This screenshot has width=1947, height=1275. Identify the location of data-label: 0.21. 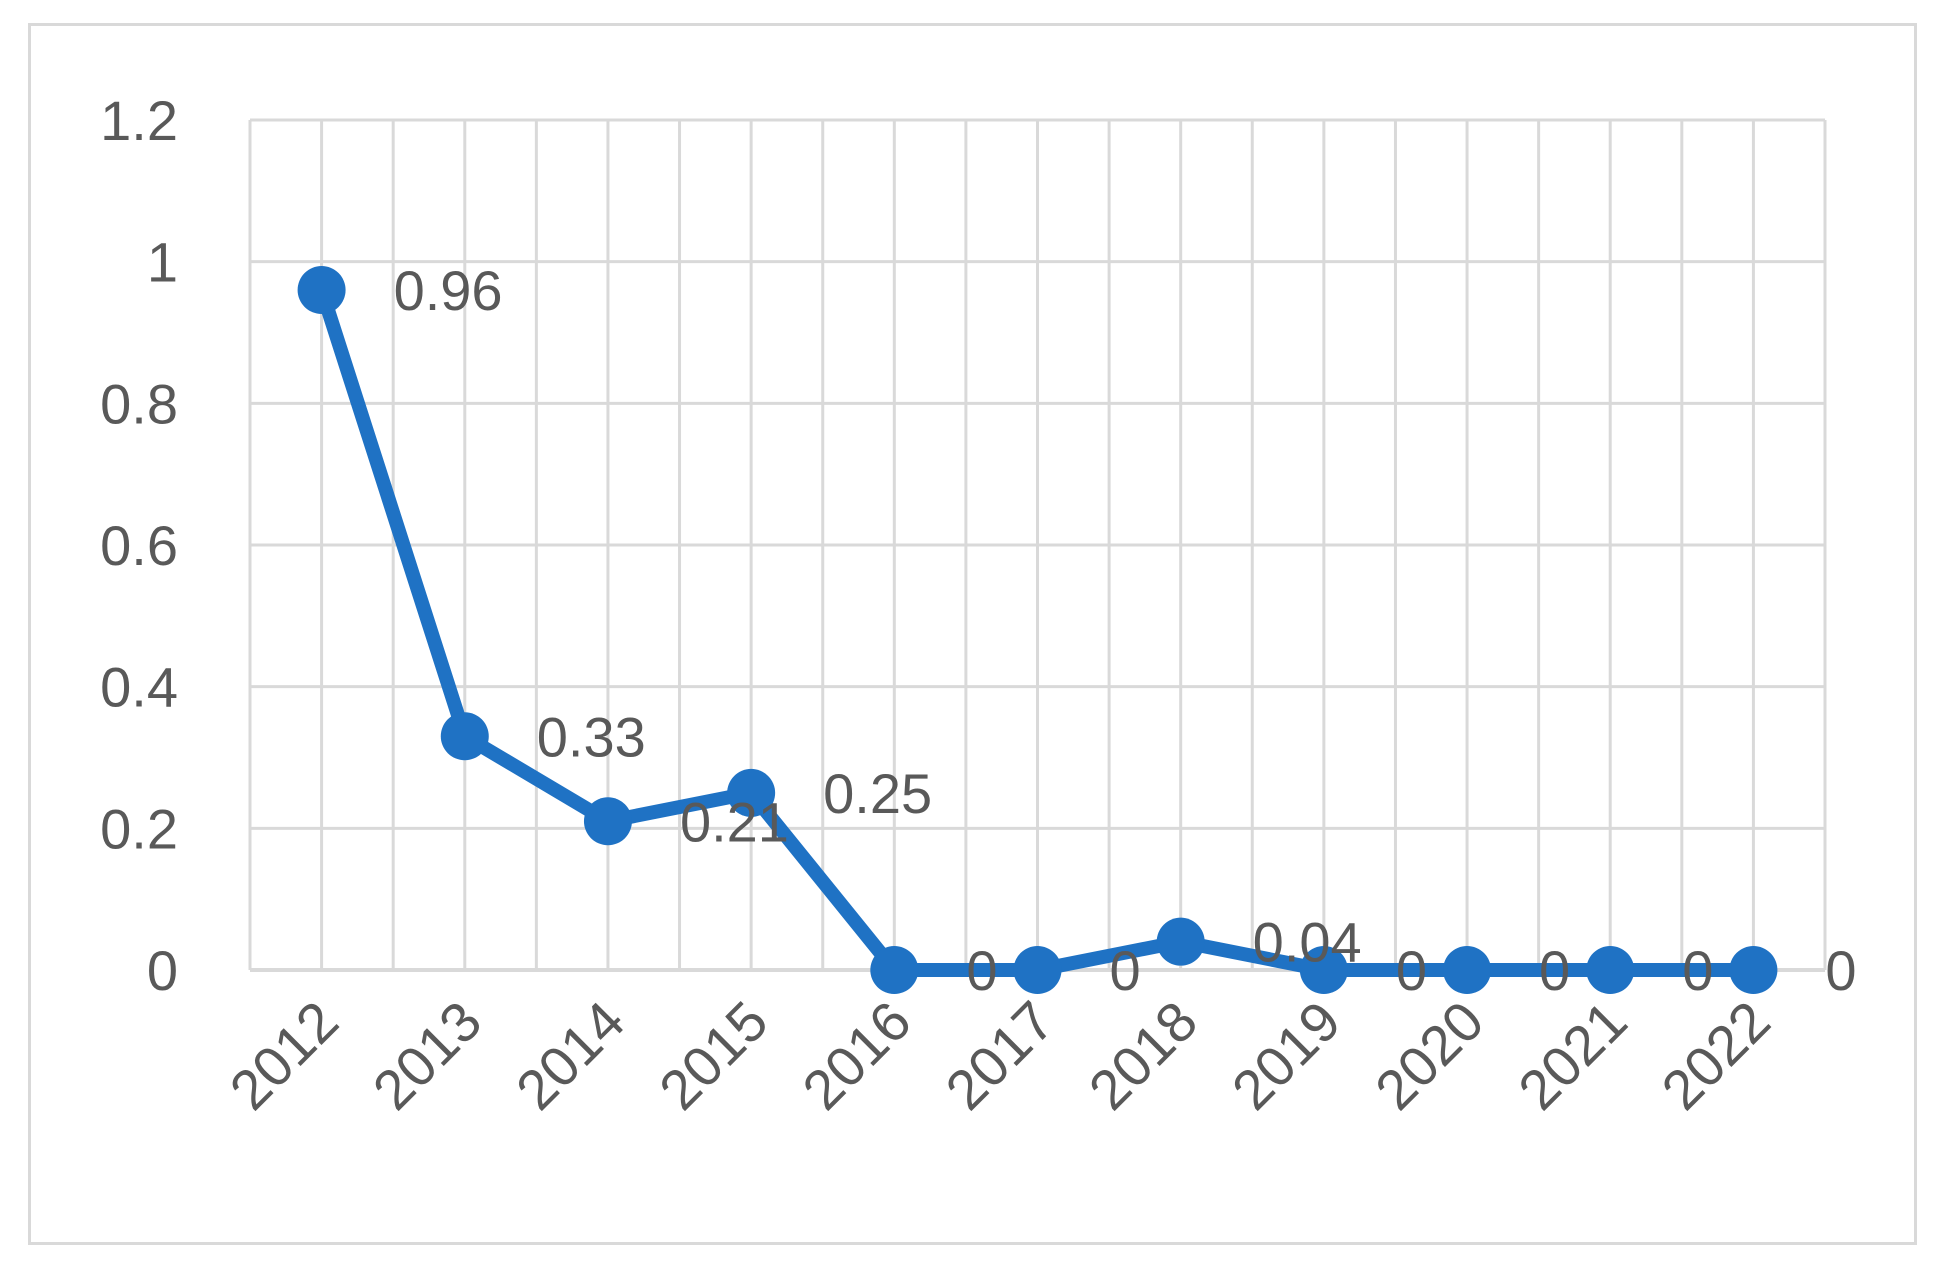
(734, 821).